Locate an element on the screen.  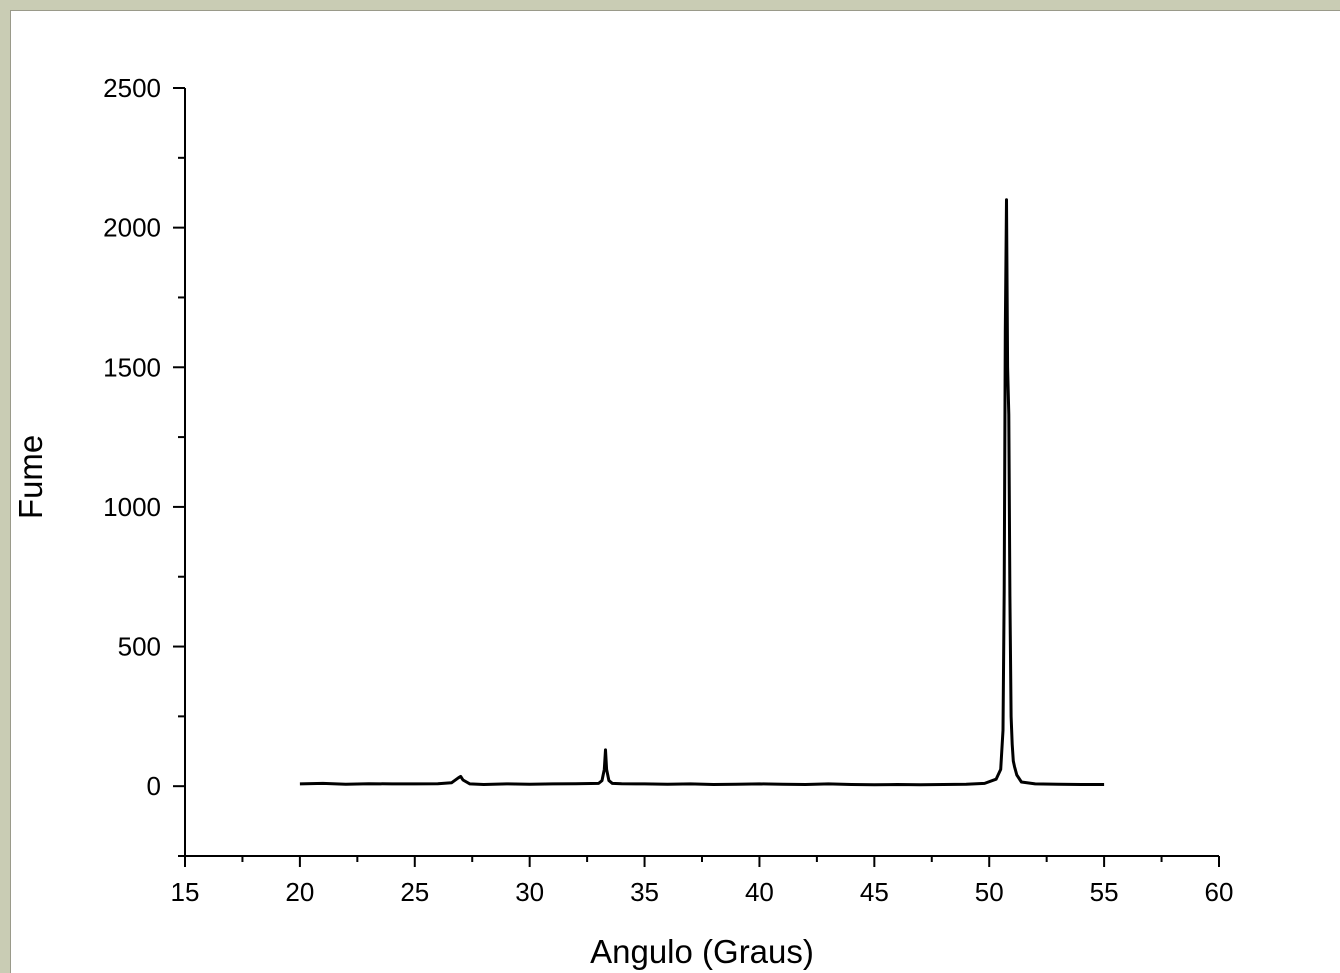
x-tick-label: 45 is located at coordinates (874, 892).